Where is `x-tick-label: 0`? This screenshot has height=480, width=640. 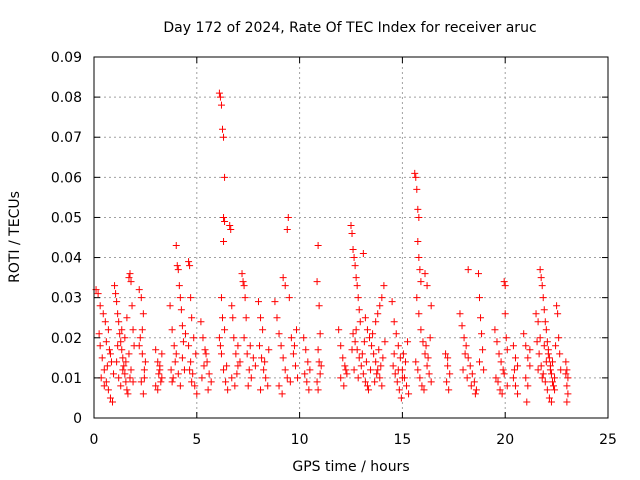 x-tick-label: 0 is located at coordinates (94, 440).